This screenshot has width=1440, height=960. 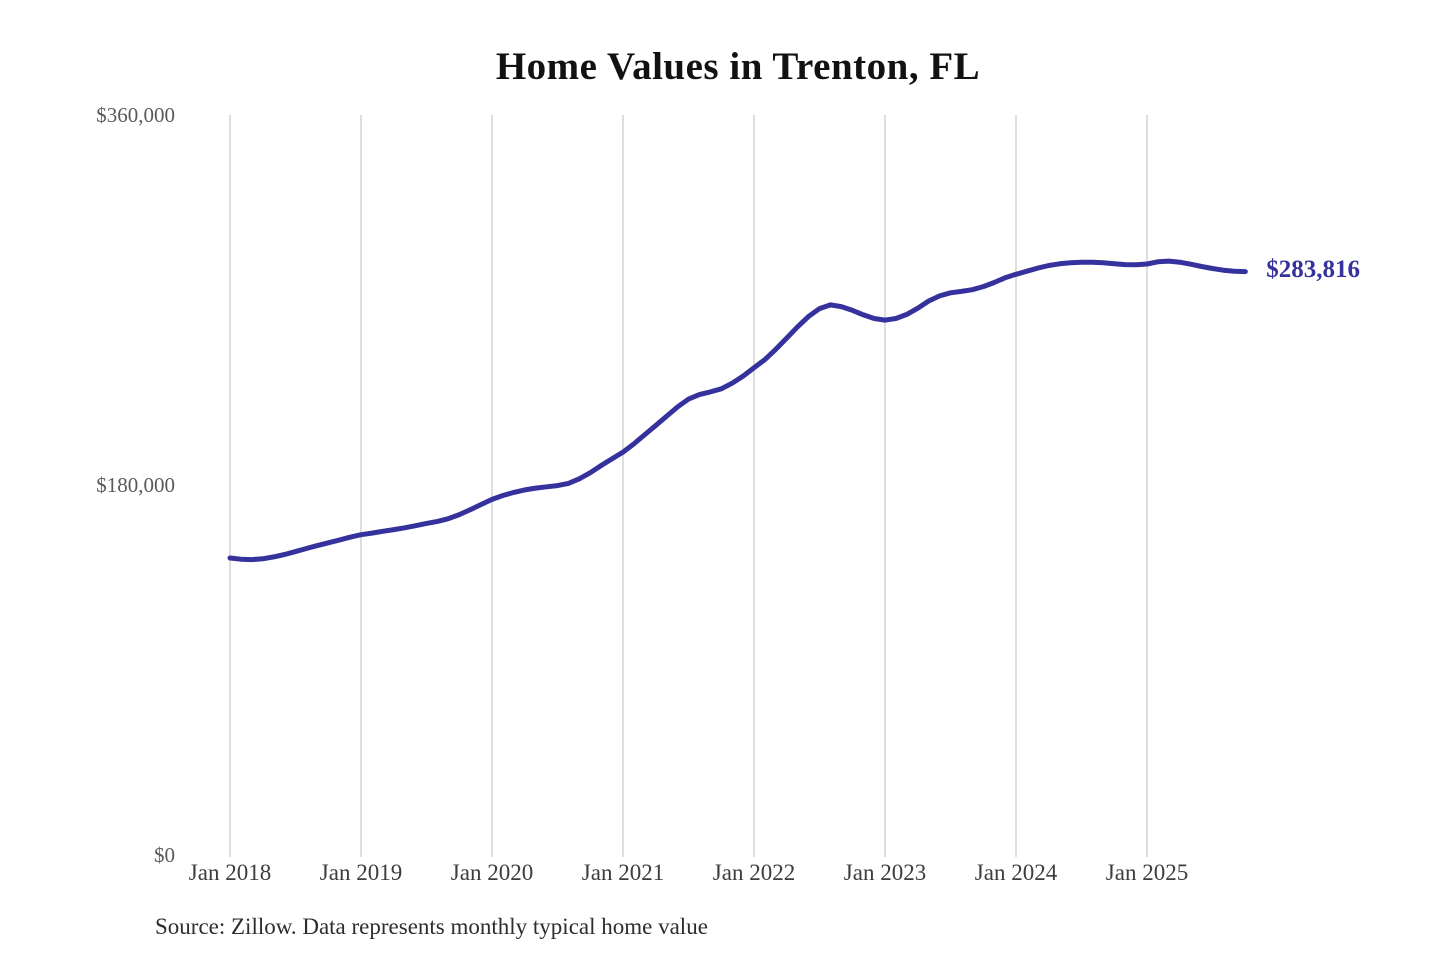 What do you see at coordinates (135, 485) in the screenshot?
I see `y-tick-label: $180,000` at bounding box center [135, 485].